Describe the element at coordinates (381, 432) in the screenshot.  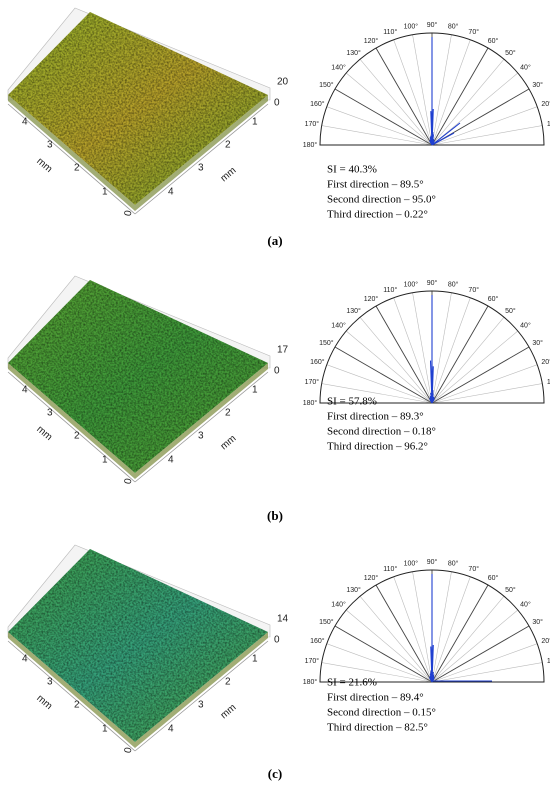
I see `stat-line: Second direction – 0.18°` at that location.